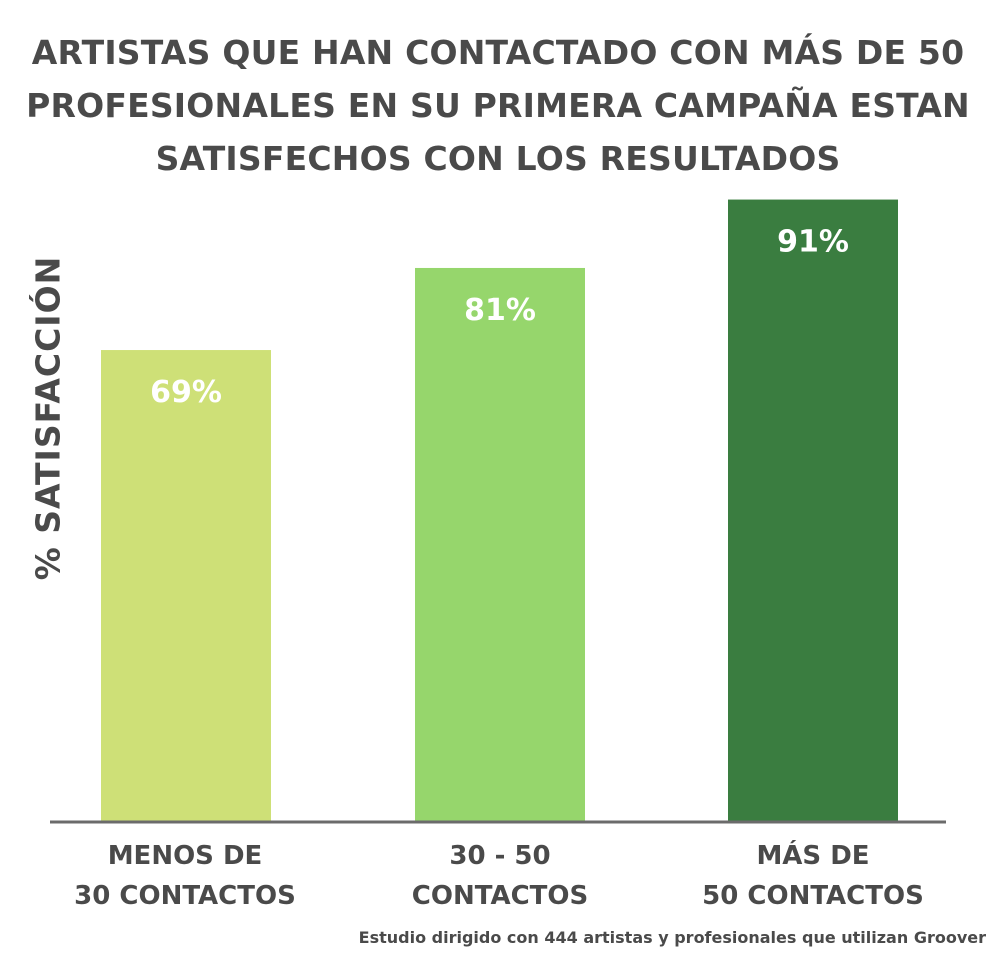 This screenshot has width=996, height=974. What do you see at coordinates (186, 392) in the screenshot?
I see `bar-1-value-label: 69%` at bounding box center [186, 392].